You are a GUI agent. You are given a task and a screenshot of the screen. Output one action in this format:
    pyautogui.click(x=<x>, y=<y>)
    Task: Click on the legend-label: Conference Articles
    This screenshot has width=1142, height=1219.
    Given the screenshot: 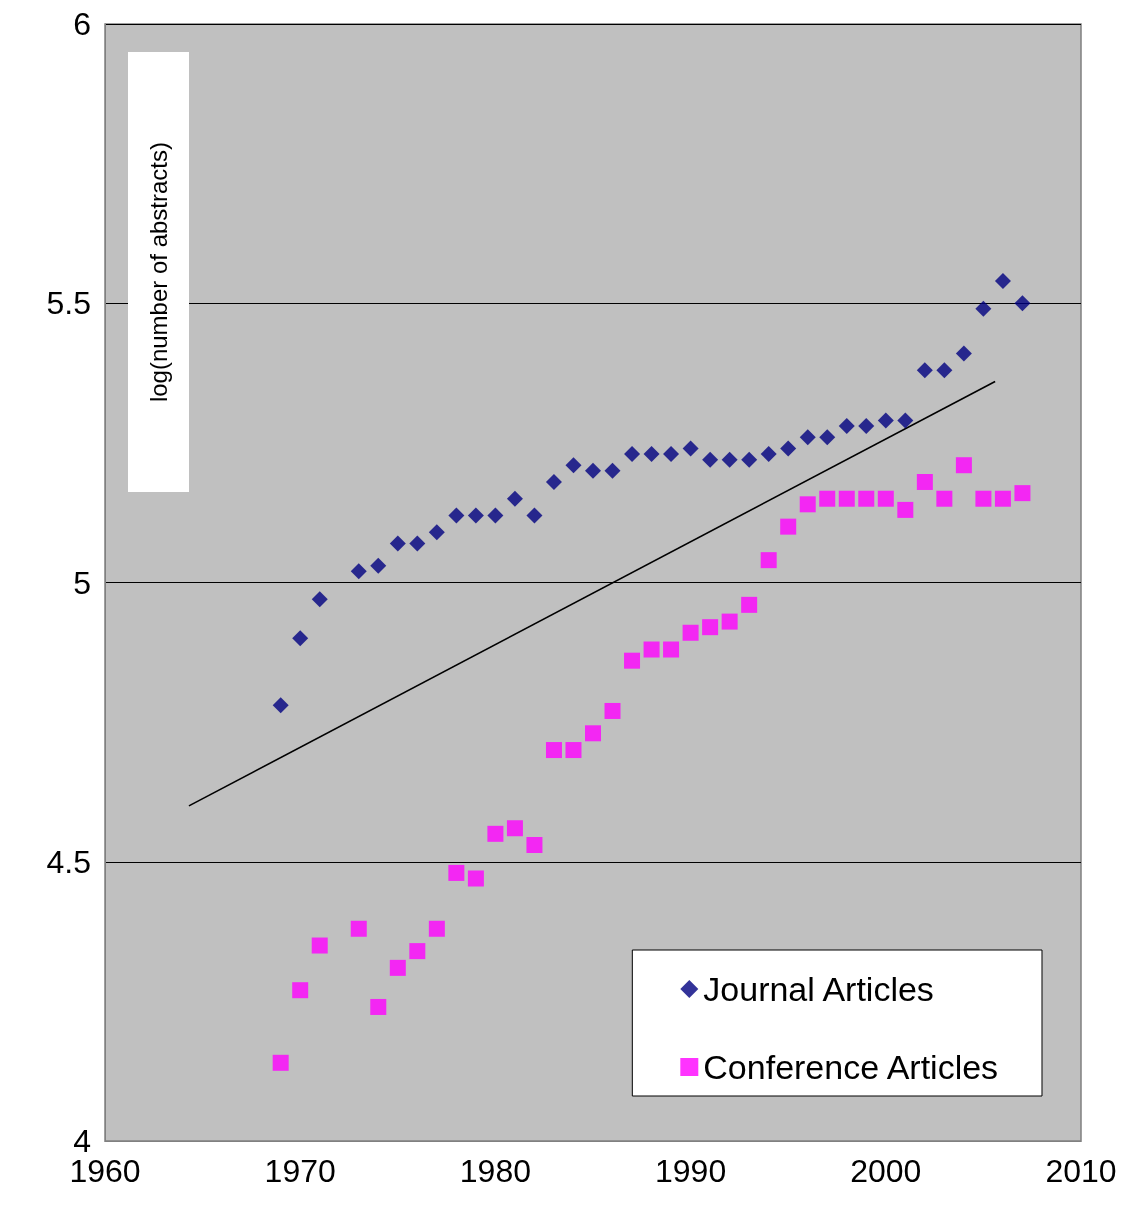 What is the action you would take?
    pyautogui.click(x=851, y=1067)
    